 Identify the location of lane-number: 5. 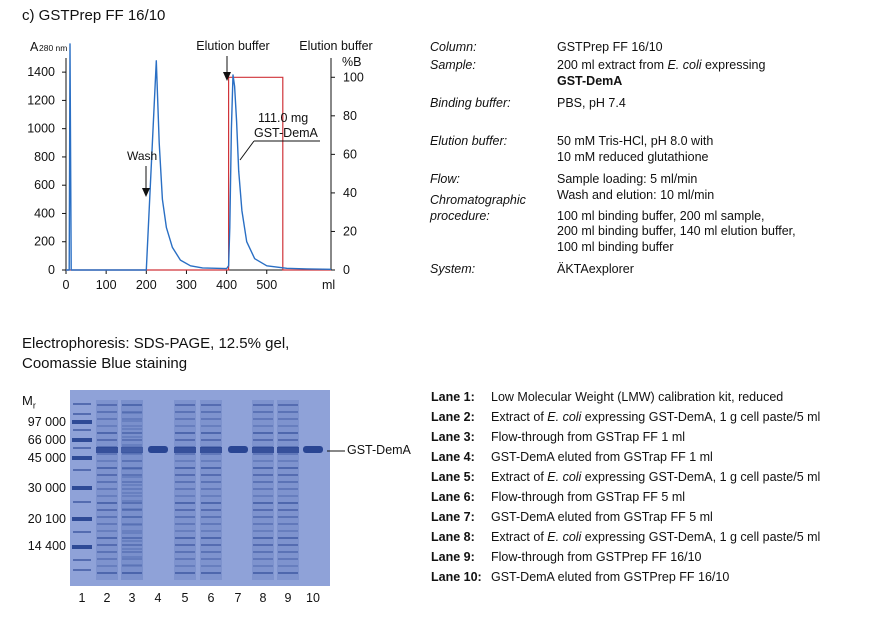
(185, 598).